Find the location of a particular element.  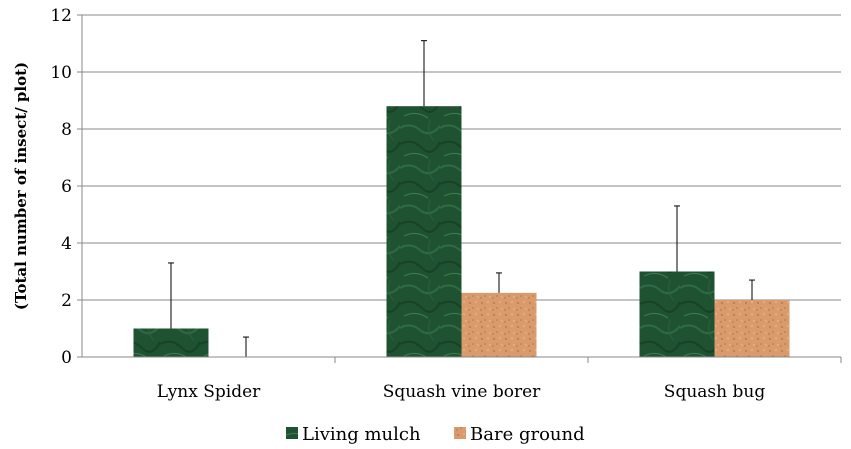

category-label: Squash bug is located at coordinates (715, 392).